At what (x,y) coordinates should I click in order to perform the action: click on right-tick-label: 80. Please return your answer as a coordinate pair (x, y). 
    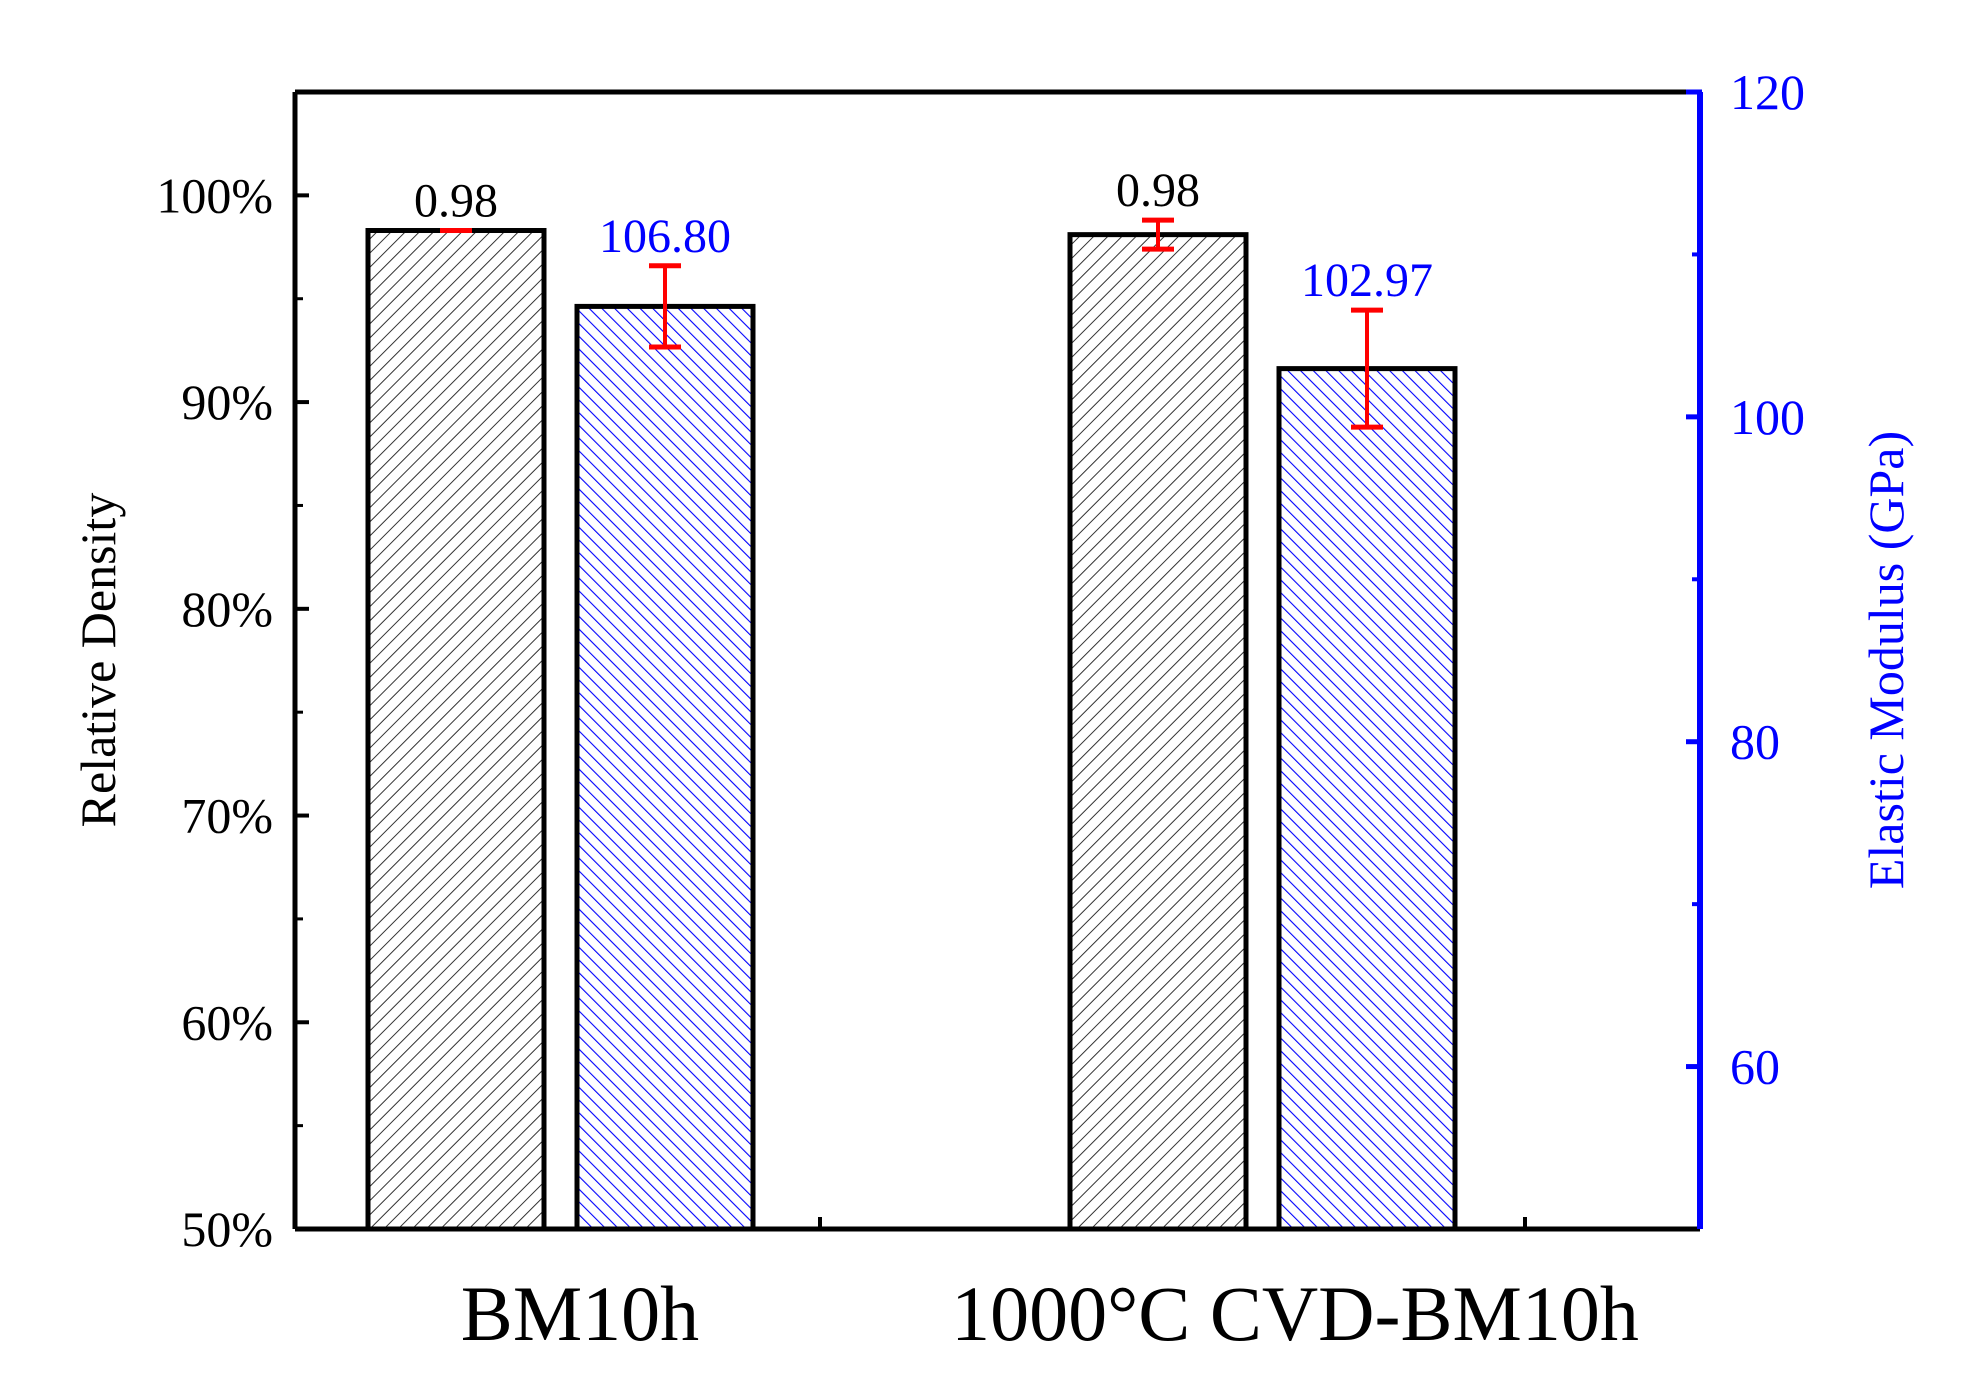
    Looking at the image, I should click on (1755, 742).